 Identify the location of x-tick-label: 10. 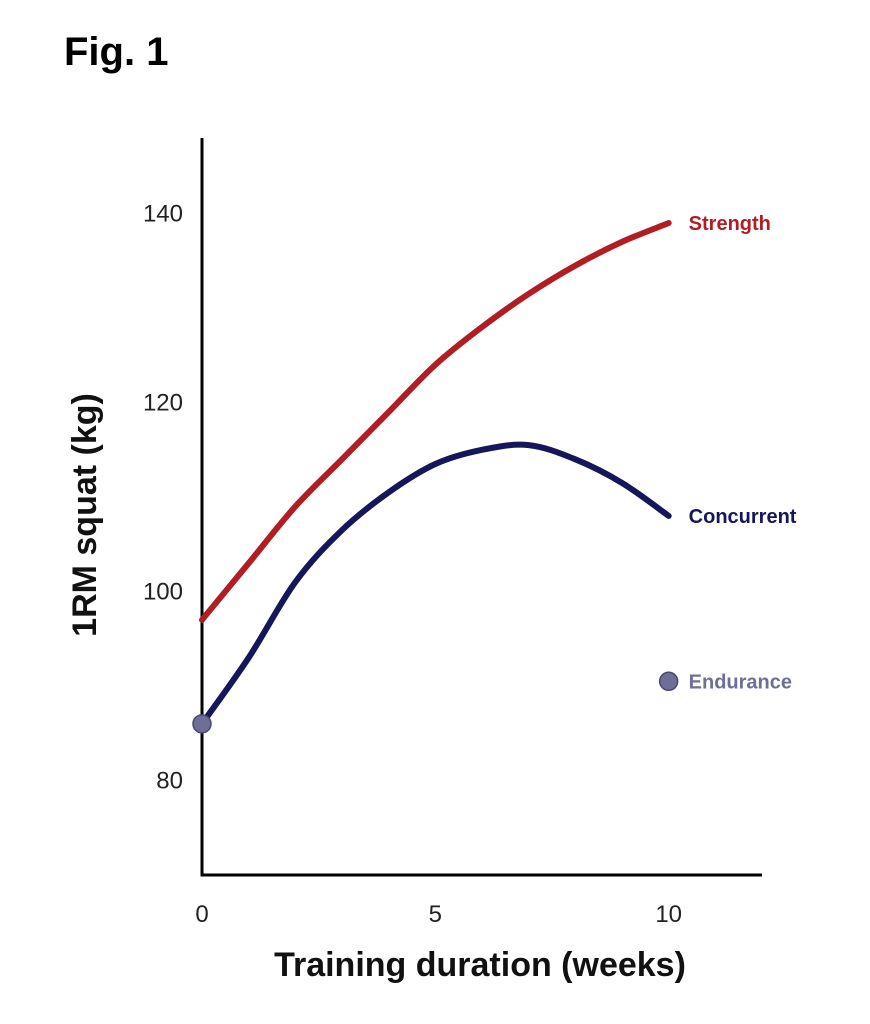
(668, 914).